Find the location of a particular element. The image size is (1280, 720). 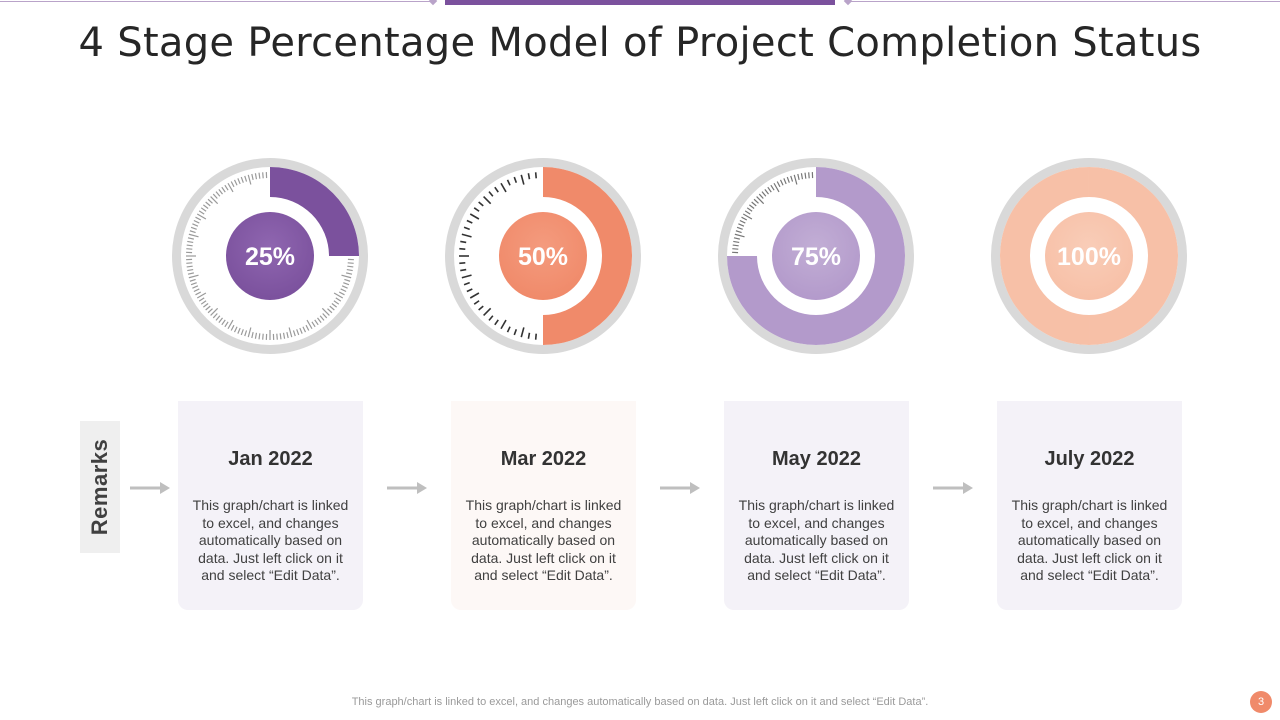

gauge-mar-2022: 50% is located at coordinates (543, 256).